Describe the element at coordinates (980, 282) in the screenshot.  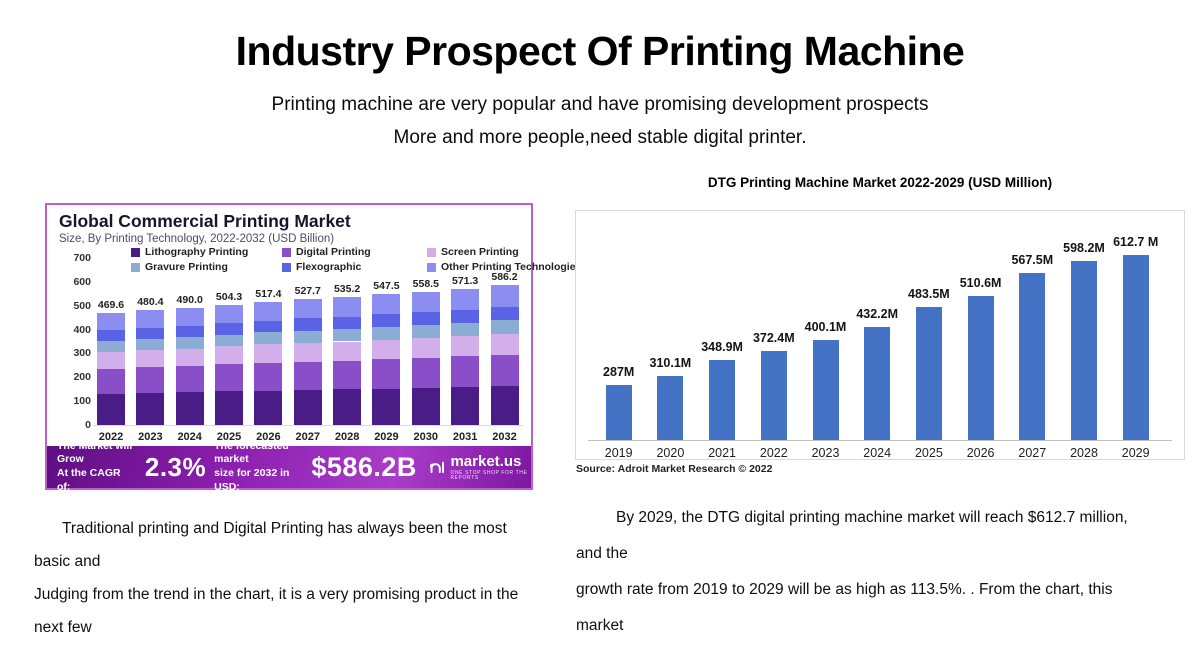
I see `bar-value-label: 510.6M` at that location.